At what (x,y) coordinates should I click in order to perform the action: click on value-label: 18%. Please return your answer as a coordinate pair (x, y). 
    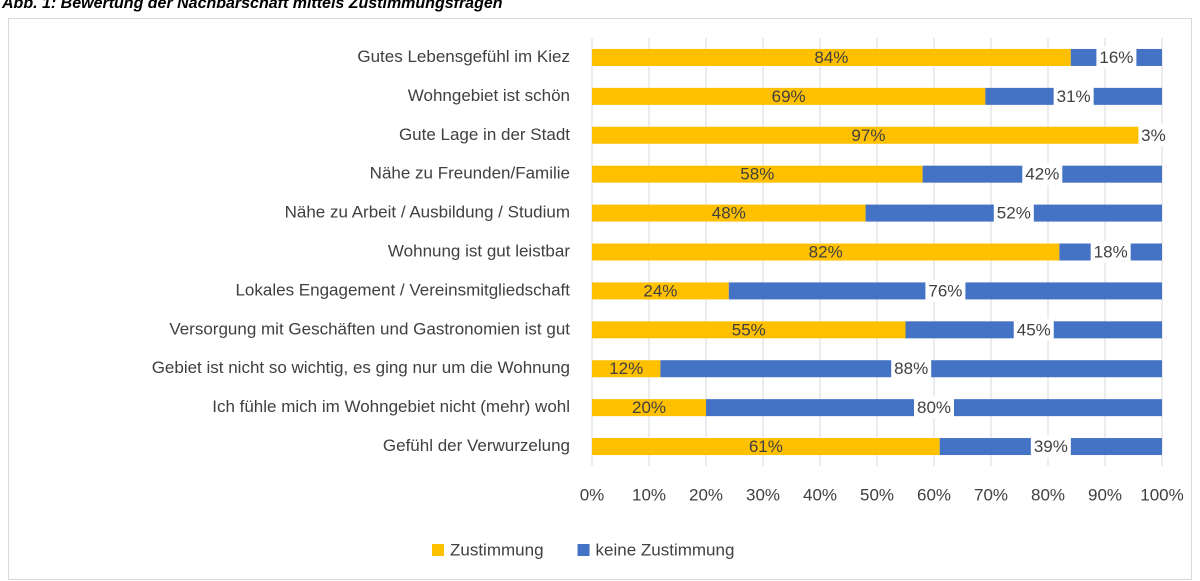
    Looking at the image, I should click on (1111, 251).